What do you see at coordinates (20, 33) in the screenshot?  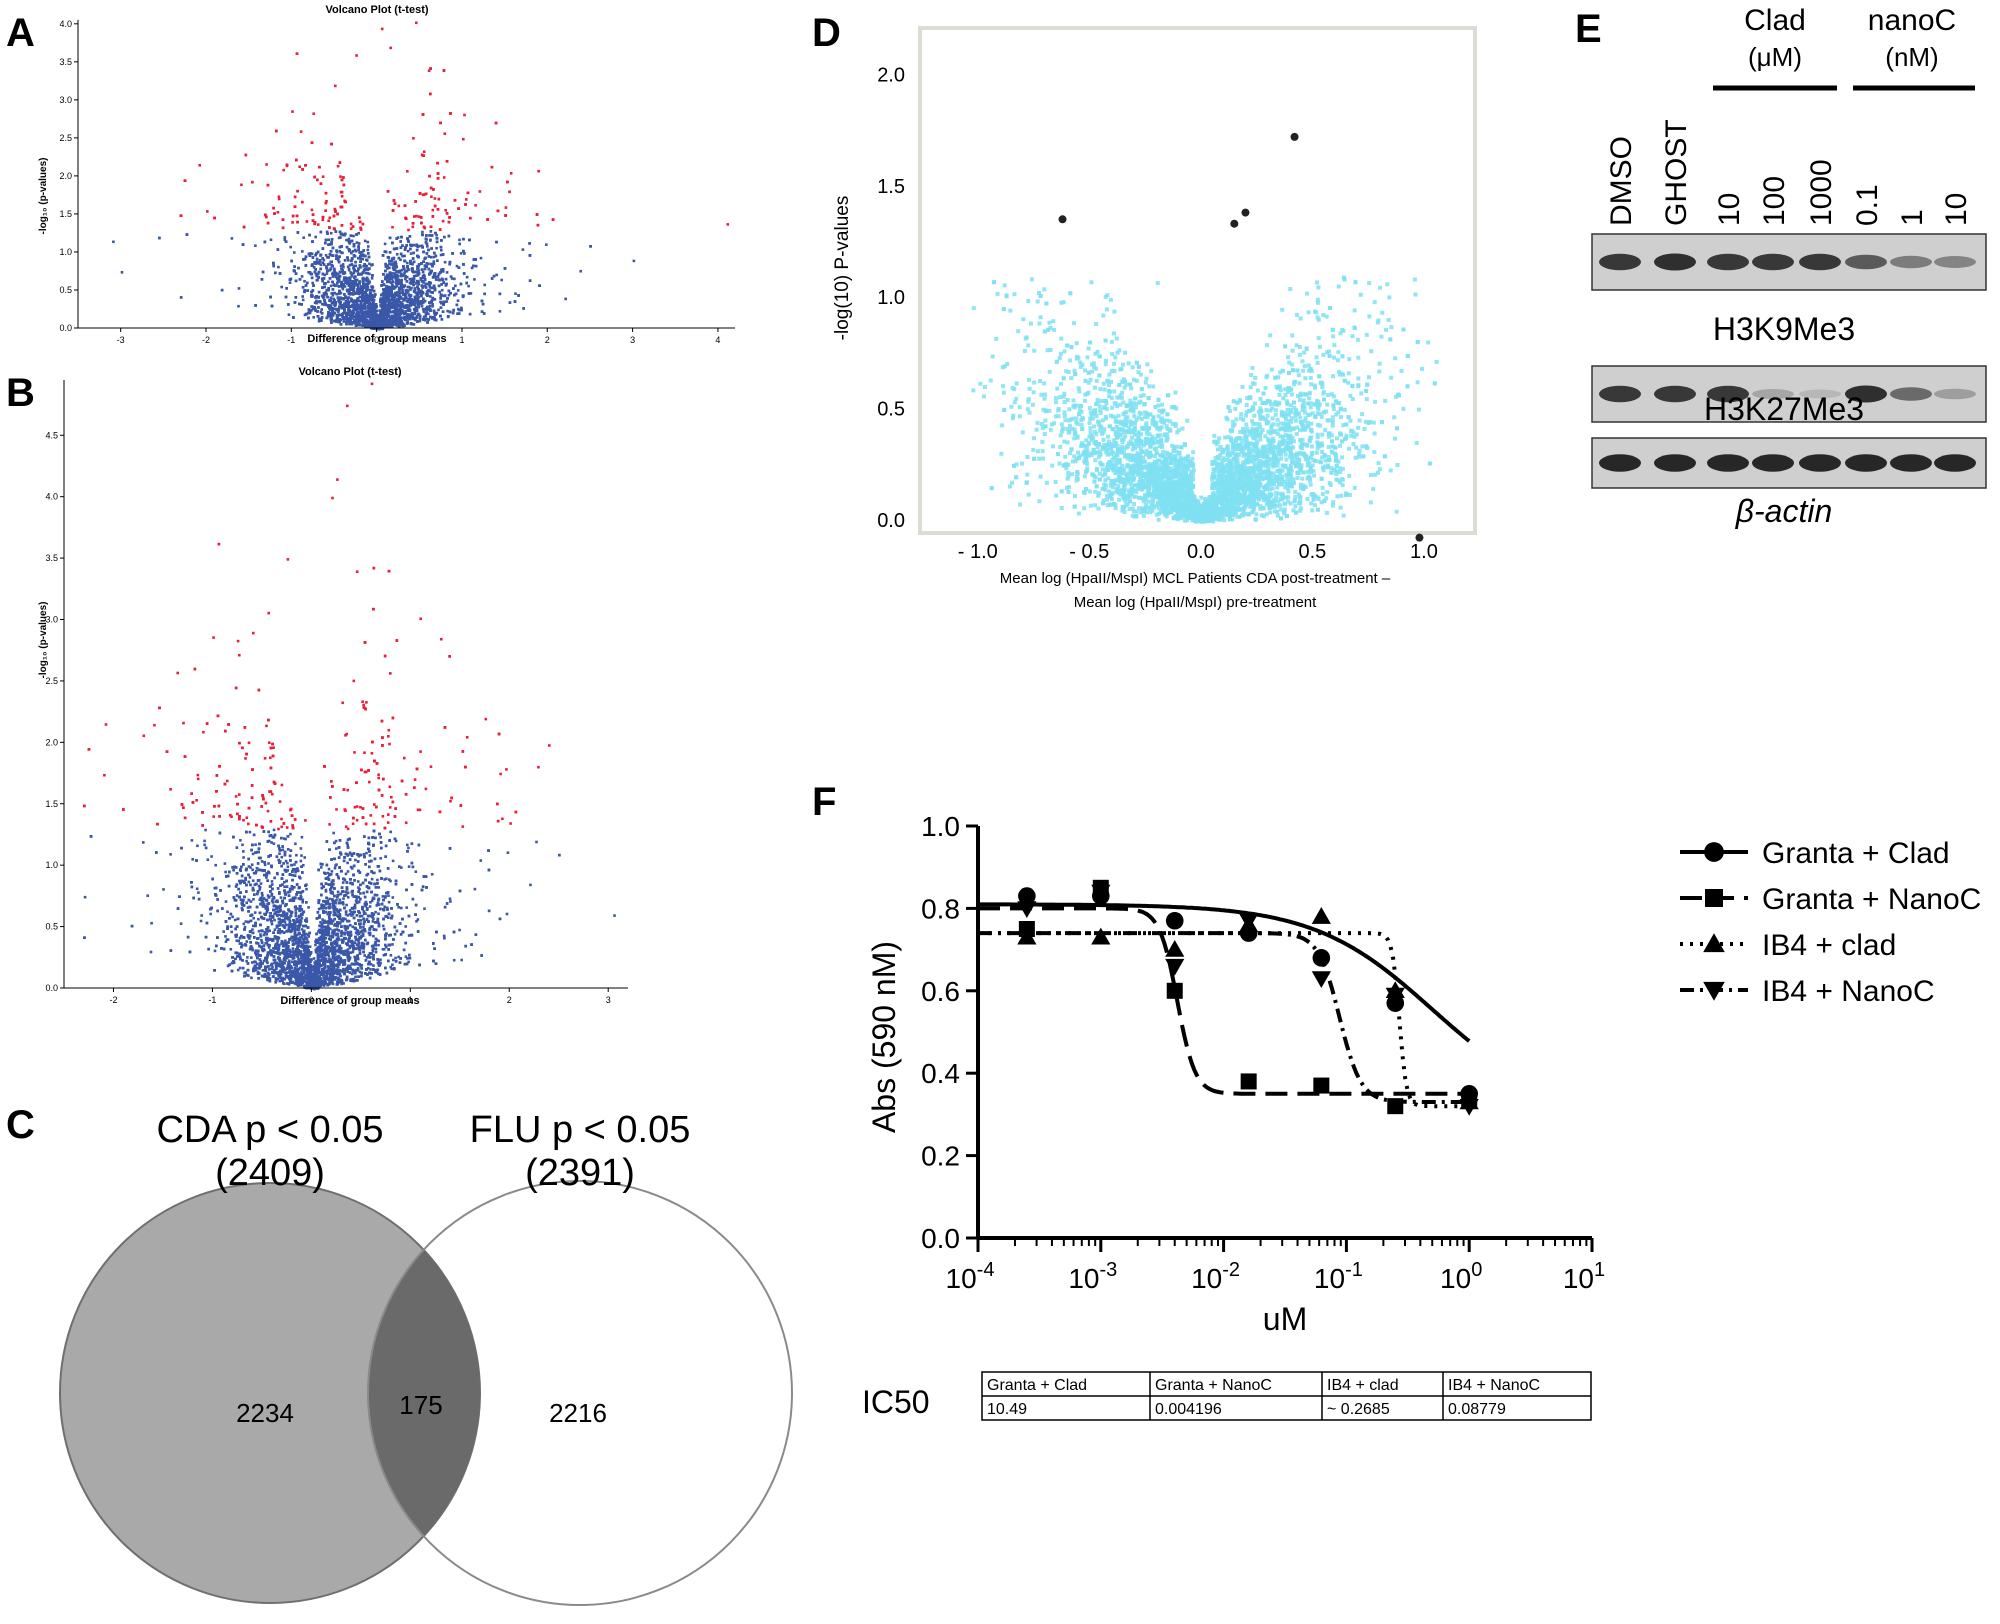 I see `panel-a-letter: A` at bounding box center [20, 33].